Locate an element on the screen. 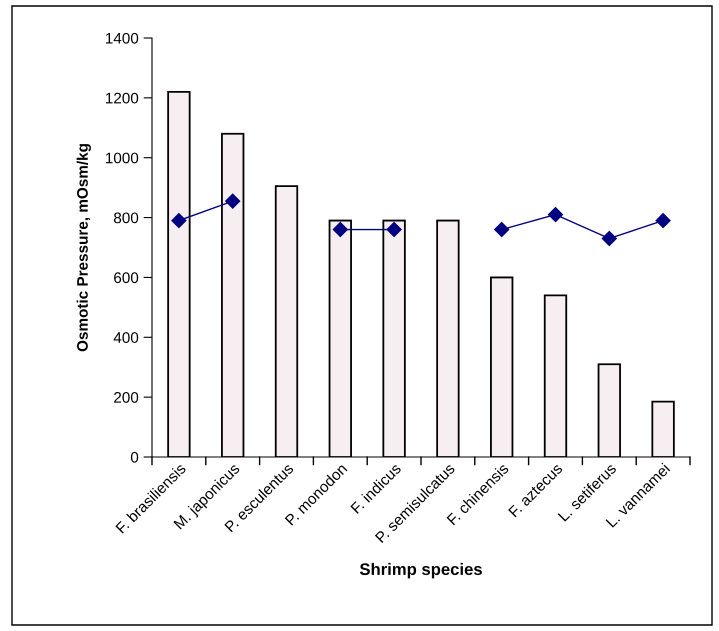  y-tick-label: 1400 is located at coordinates (122, 38).